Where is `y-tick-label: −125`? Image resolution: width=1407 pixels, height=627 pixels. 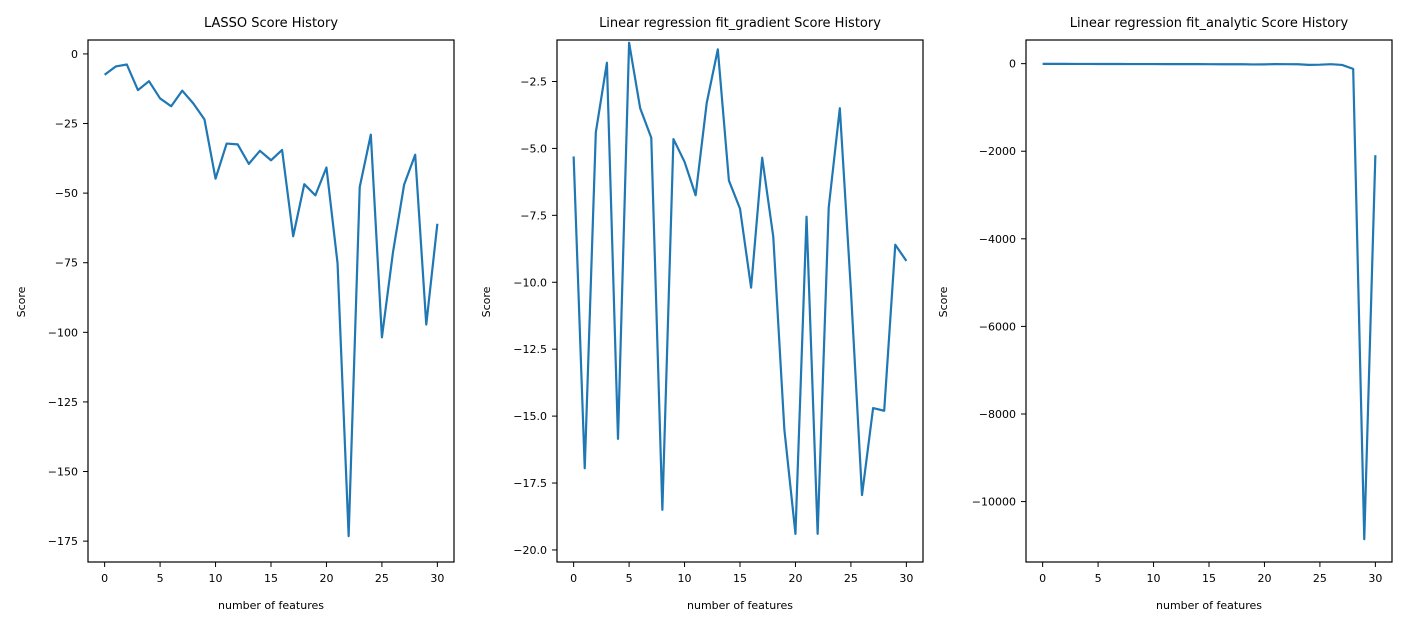 y-tick-label: −125 is located at coordinates (63, 402).